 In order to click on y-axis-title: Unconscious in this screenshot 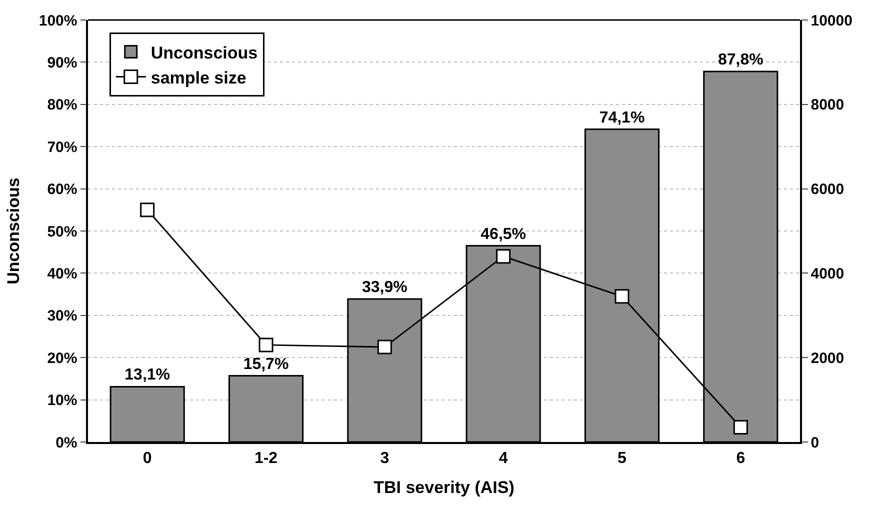, I will do `click(13, 231)`.